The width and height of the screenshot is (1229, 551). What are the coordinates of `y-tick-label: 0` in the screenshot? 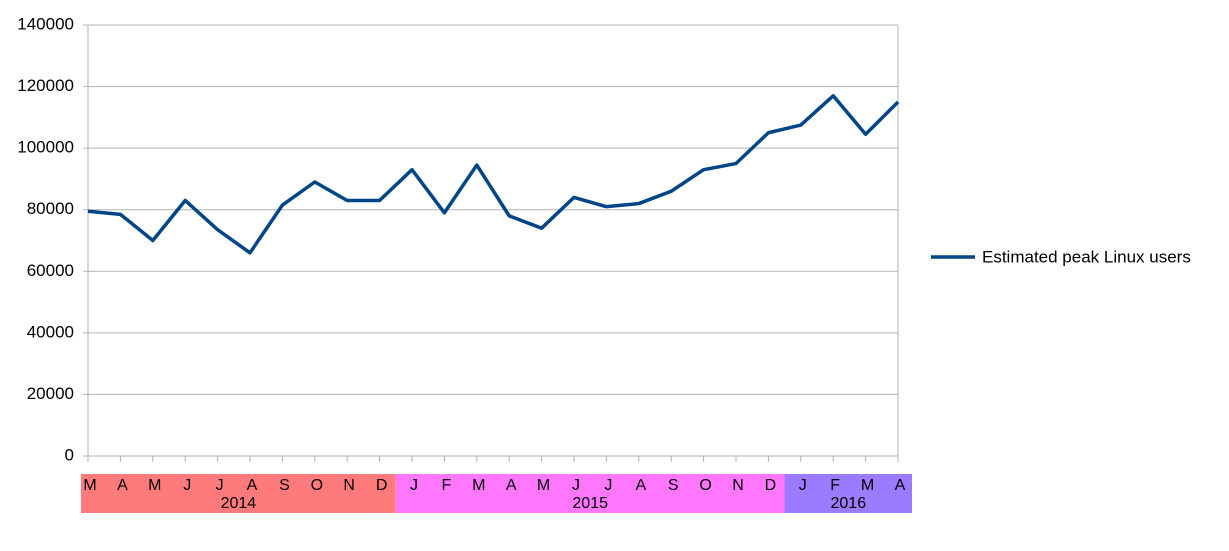 It's located at (69, 454).